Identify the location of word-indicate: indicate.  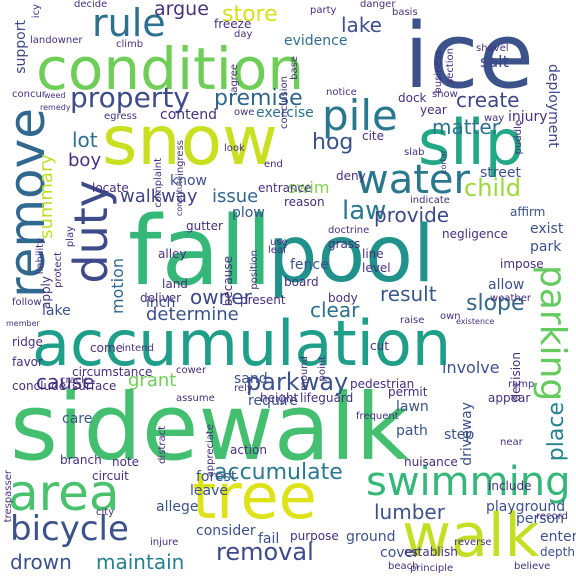
(430, 200).